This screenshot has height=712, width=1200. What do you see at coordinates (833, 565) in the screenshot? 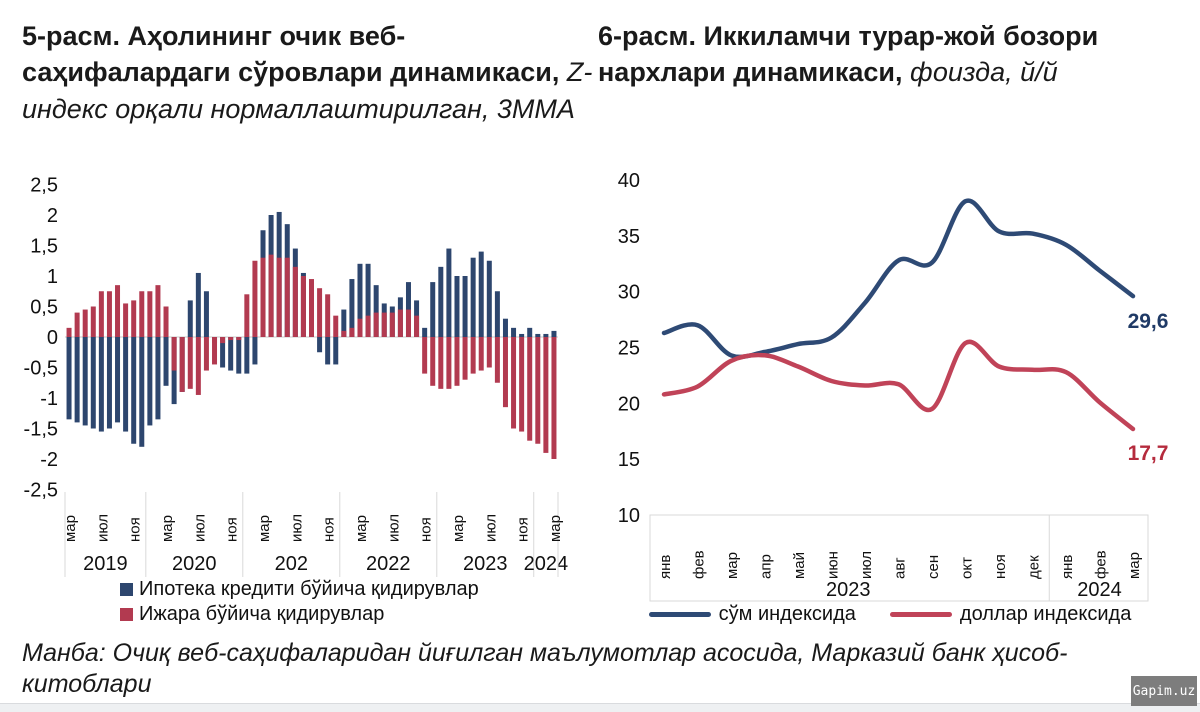
I see `month-tick-label: июн` at bounding box center [833, 565].